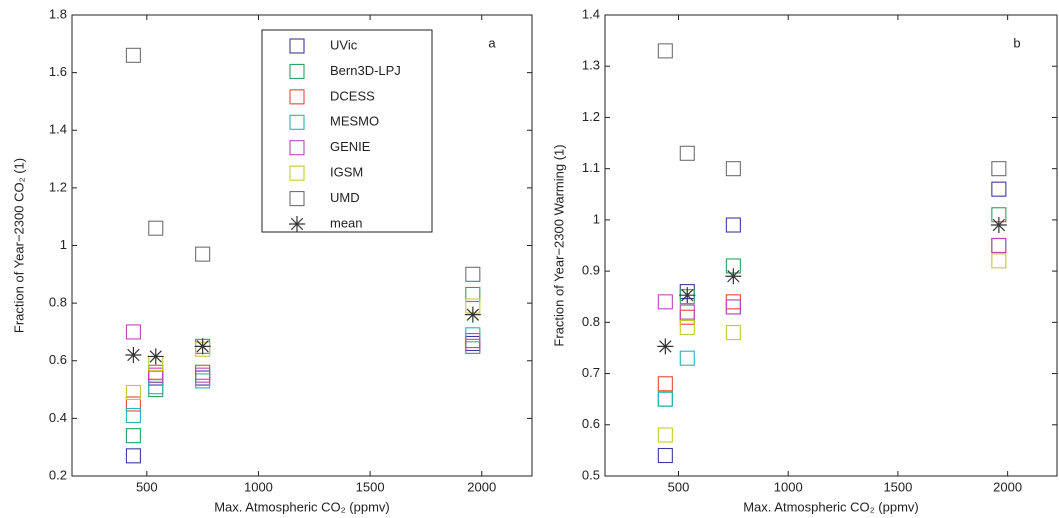  What do you see at coordinates (591, 372) in the screenshot?
I see `y-tick-label: 0.7` at bounding box center [591, 372].